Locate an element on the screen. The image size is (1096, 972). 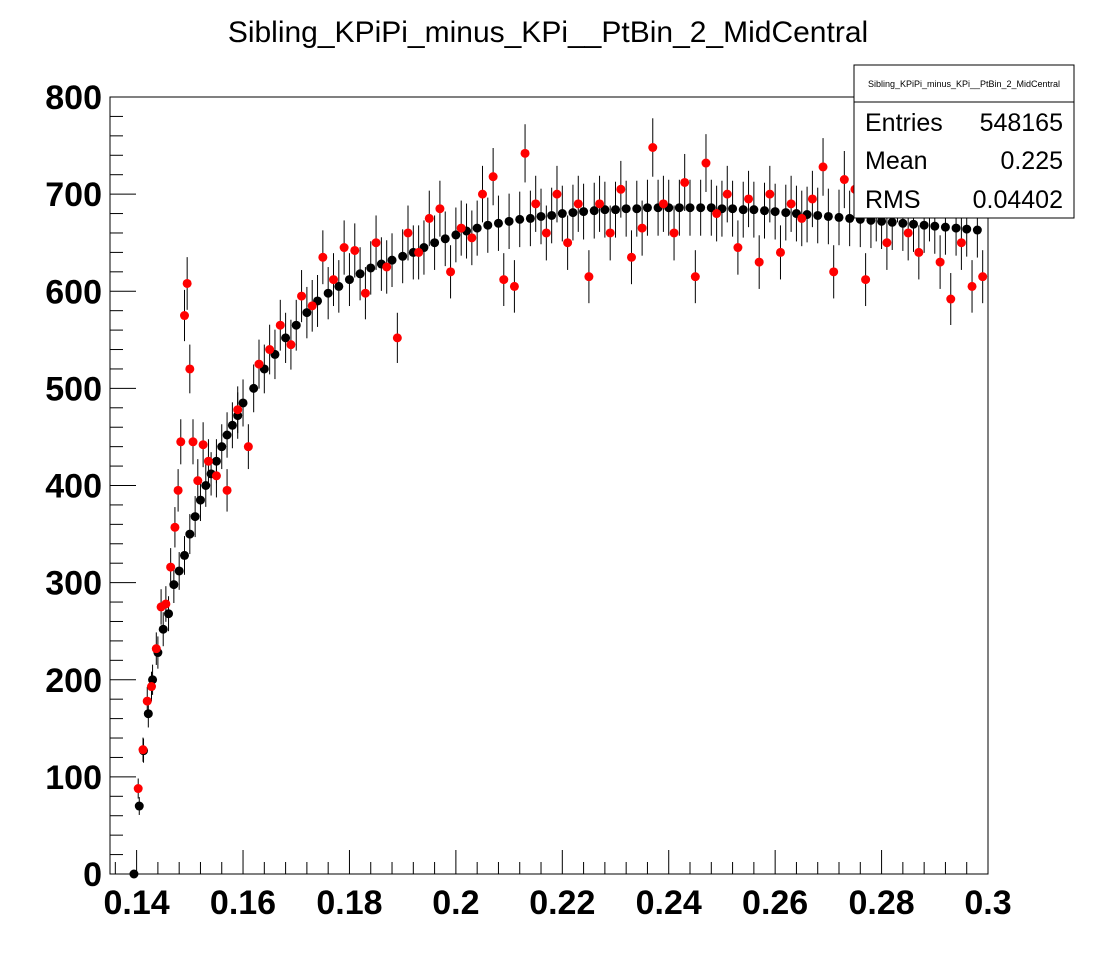
x-tick-label: 0.22 is located at coordinates (562, 903).